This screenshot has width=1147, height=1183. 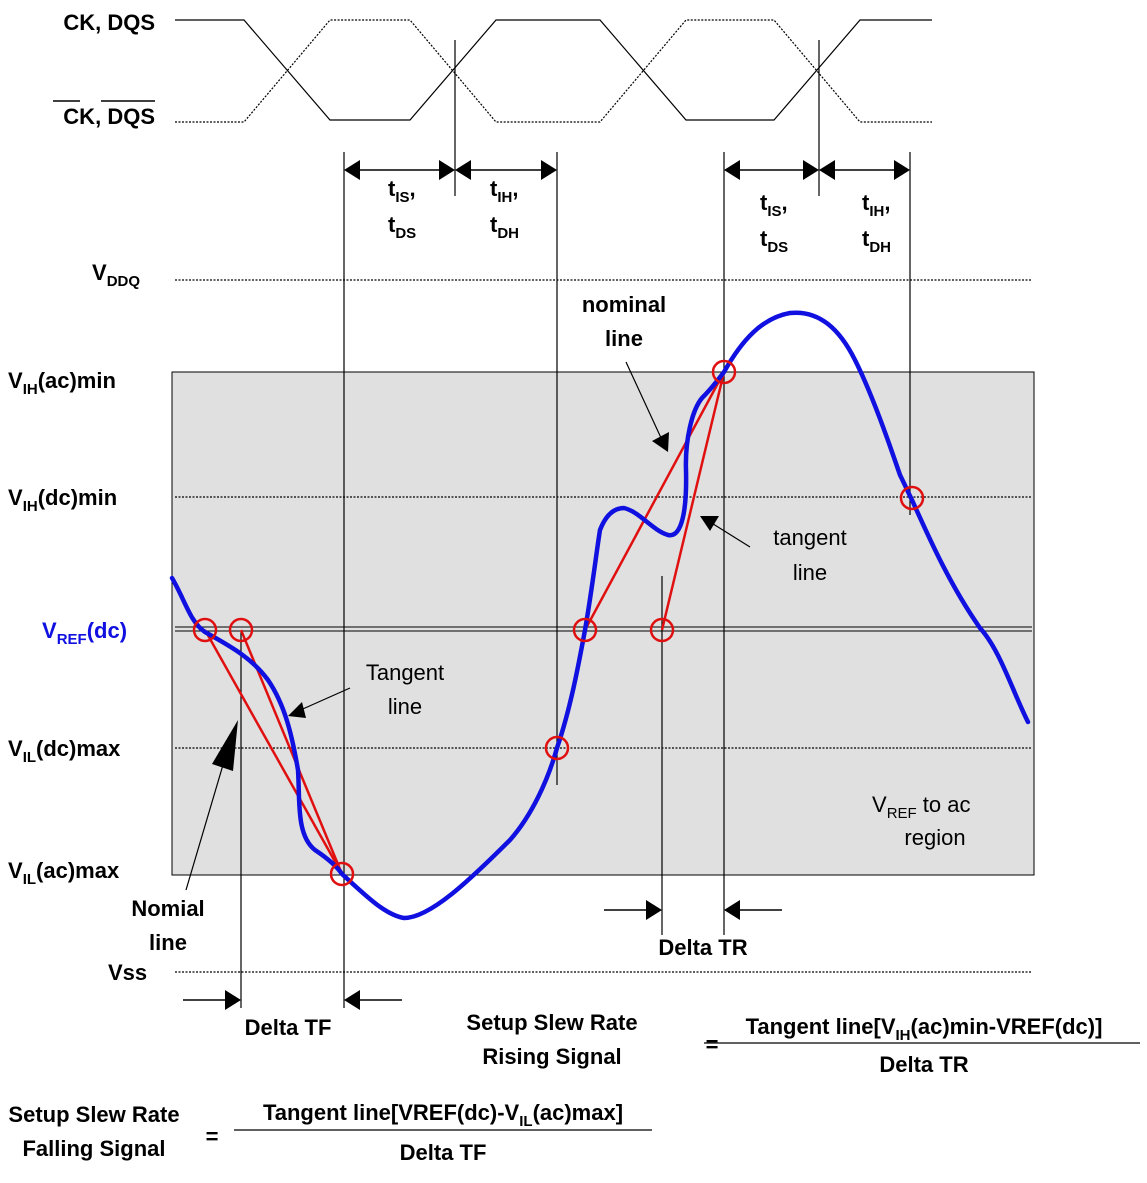 I want to click on svg-text: tangent, so click(x=809, y=537).